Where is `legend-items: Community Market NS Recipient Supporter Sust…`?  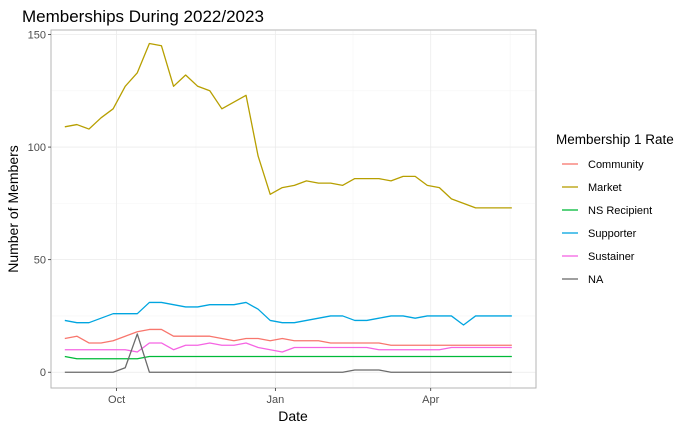
legend-items: Community Market NS Recipient Supporter Sust… is located at coordinates (607, 222).